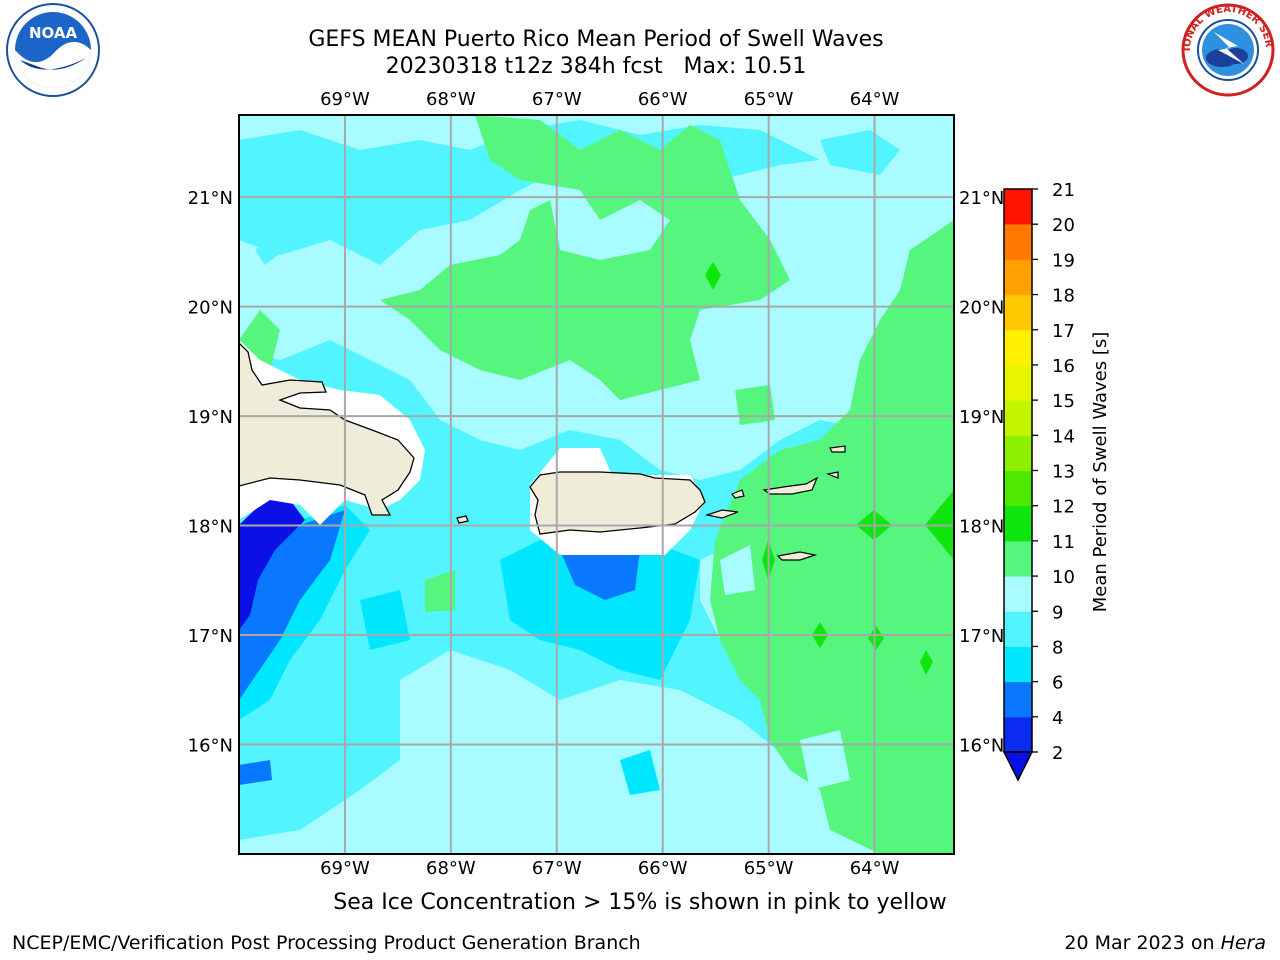  I want to click on lat-label-right-4: 17°N, so click(981, 636).